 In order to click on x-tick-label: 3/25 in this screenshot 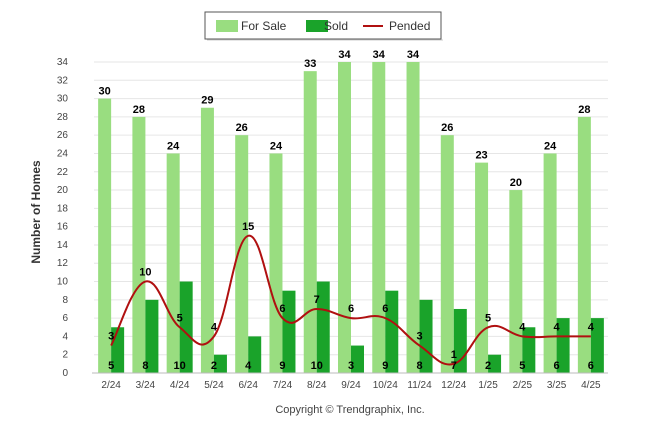, I will do `click(557, 385)`.